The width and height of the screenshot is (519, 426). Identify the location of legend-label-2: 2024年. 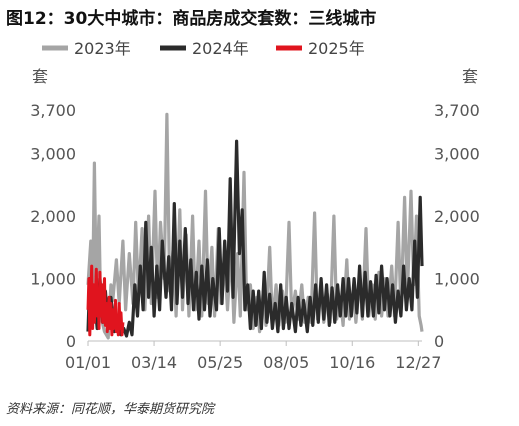
(220, 48).